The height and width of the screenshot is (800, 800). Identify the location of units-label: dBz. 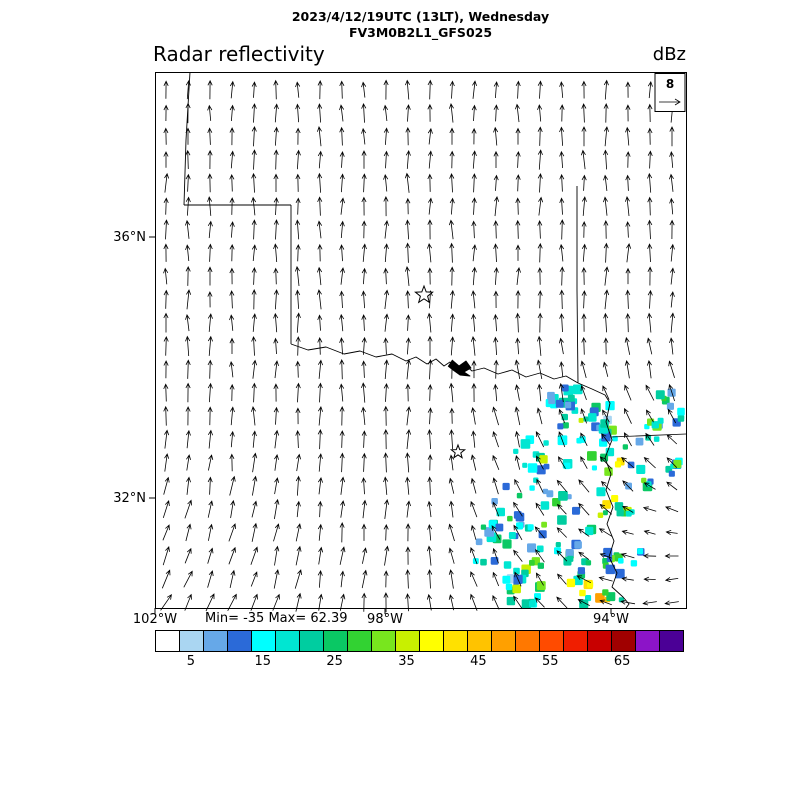
(669, 54).